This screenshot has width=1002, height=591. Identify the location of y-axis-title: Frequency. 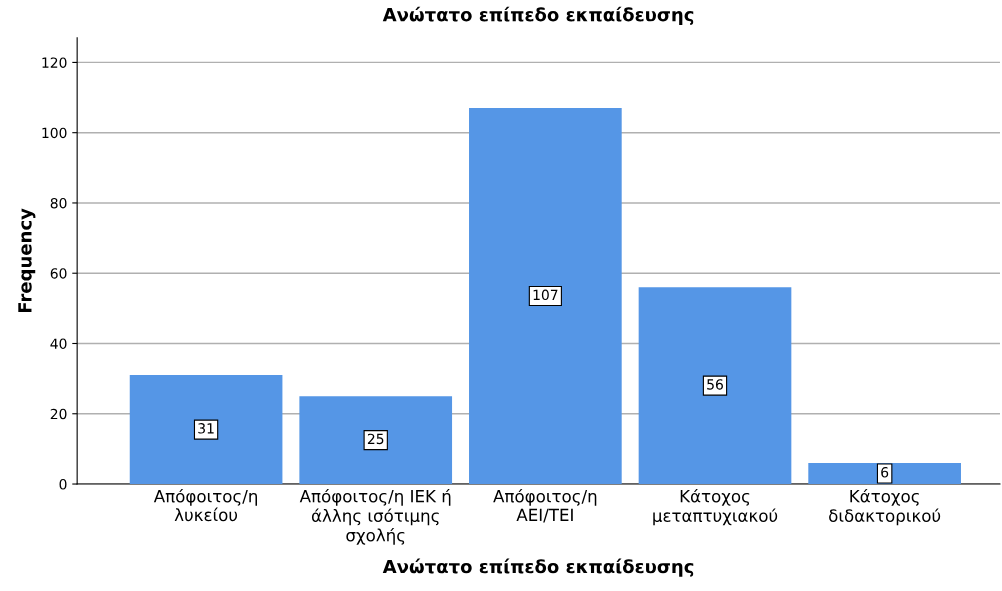
(27, 260).